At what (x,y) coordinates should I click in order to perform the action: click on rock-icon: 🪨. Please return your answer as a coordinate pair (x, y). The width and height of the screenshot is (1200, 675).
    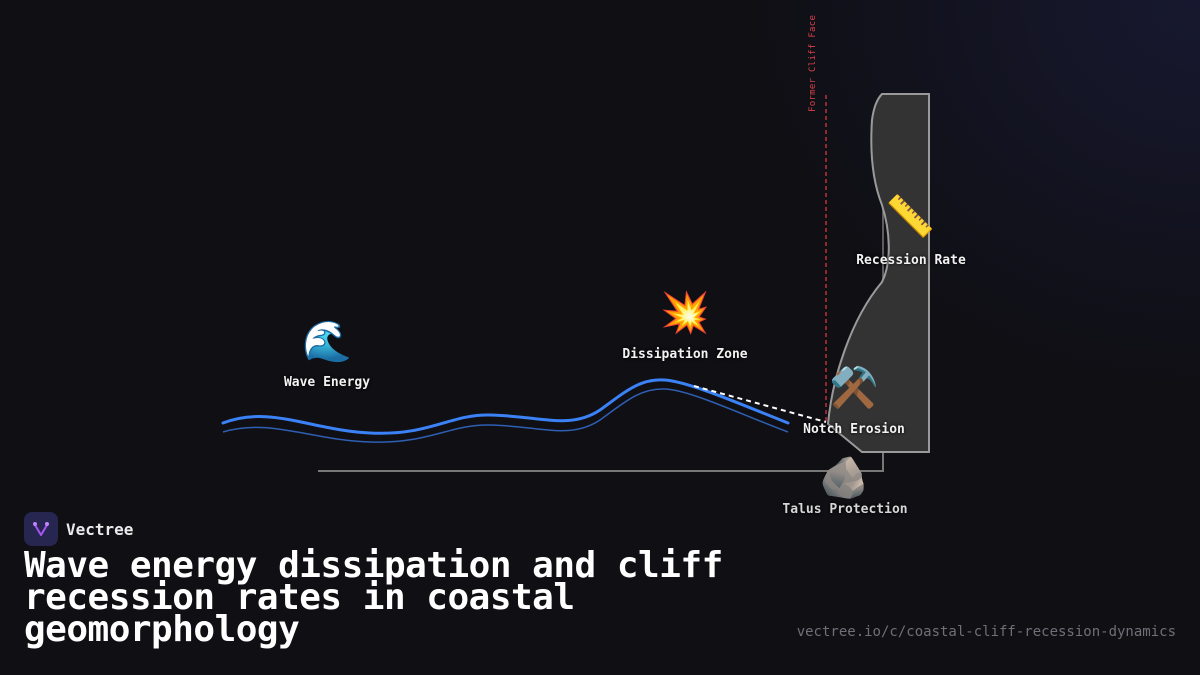
    Looking at the image, I should click on (844, 478).